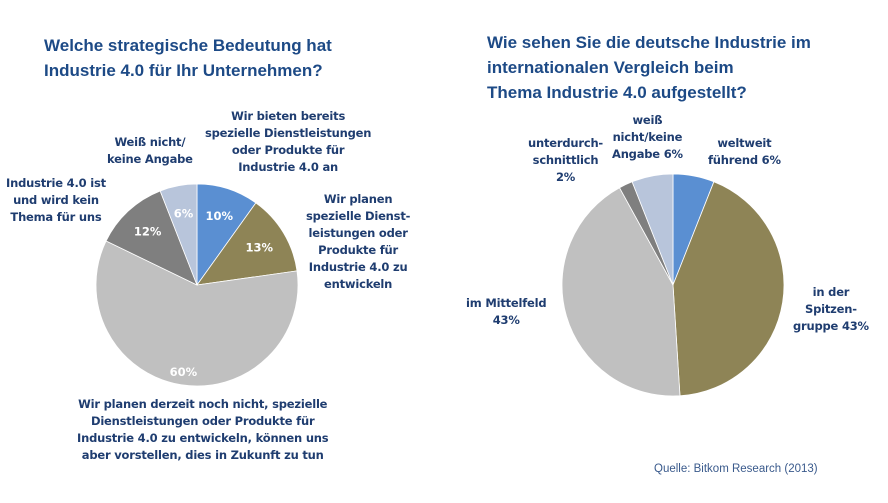 The image size is (888, 503). I want to click on label-line: weltweit, so click(744, 143).